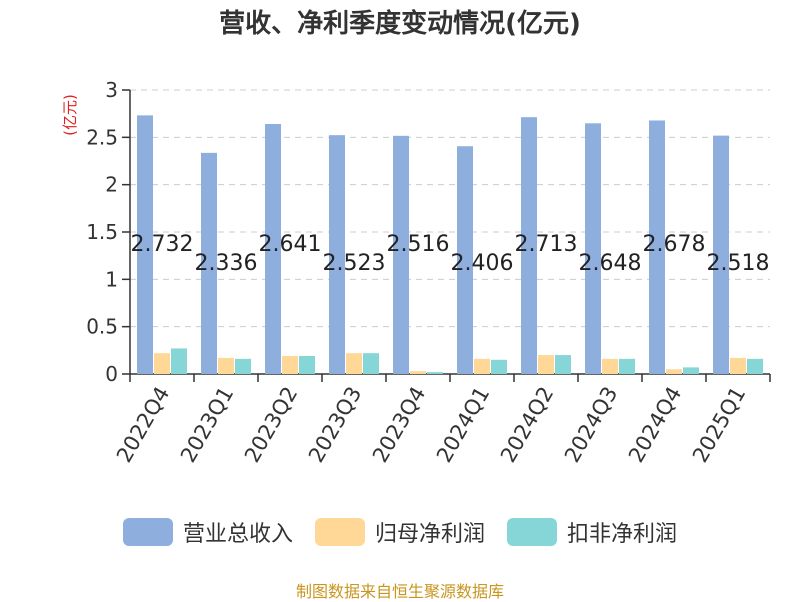 Image resolution: width=800 pixels, height=602 pixels. Describe the element at coordinates (610, 263) in the screenshot. I see `data-label-revenue: 2.648` at that location.